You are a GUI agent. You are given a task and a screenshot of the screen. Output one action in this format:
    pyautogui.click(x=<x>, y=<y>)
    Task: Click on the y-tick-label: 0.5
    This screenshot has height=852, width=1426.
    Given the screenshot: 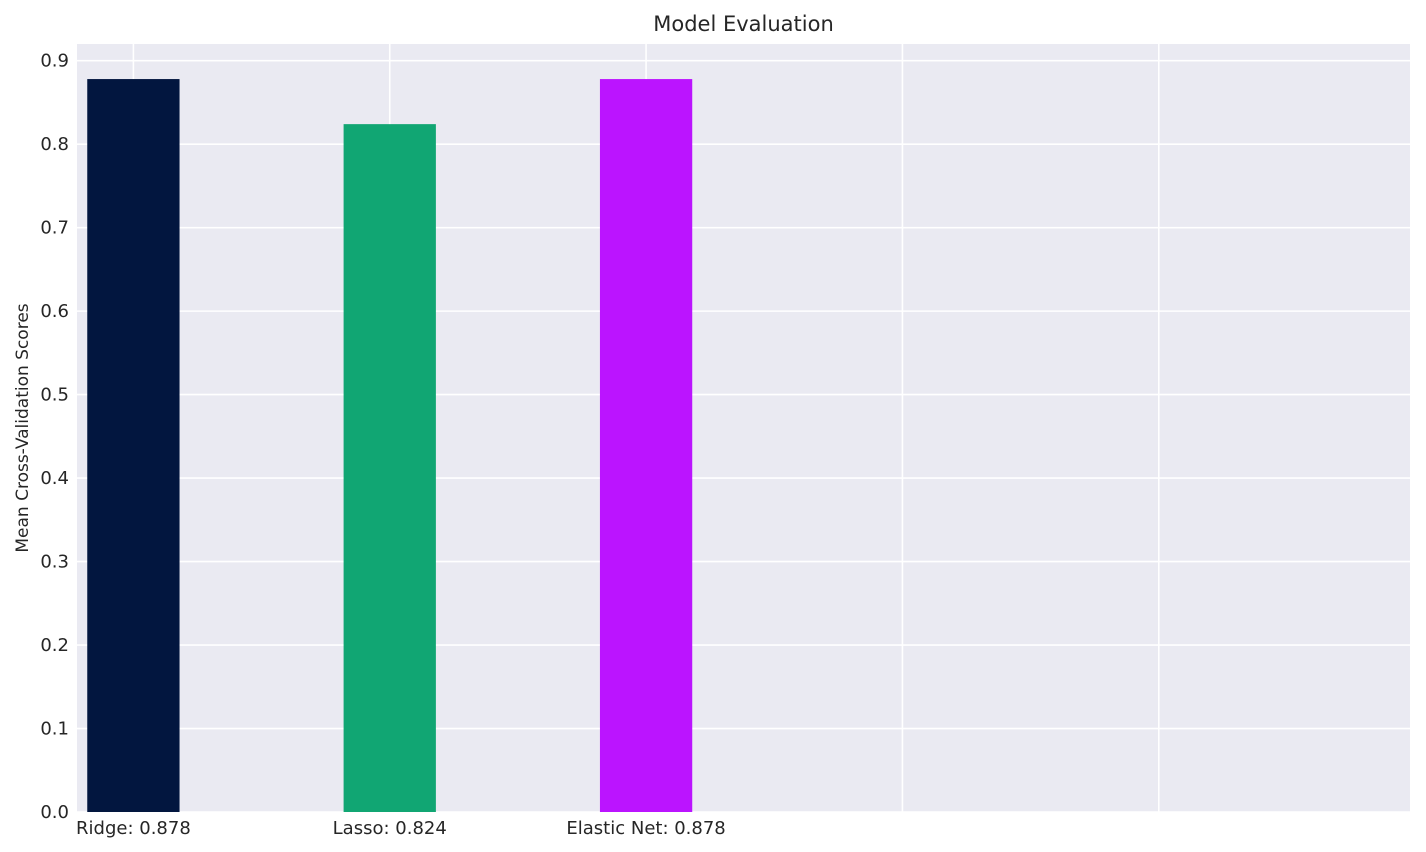 What is the action you would take?
    pyautogui.click(x=54, y=395)
    